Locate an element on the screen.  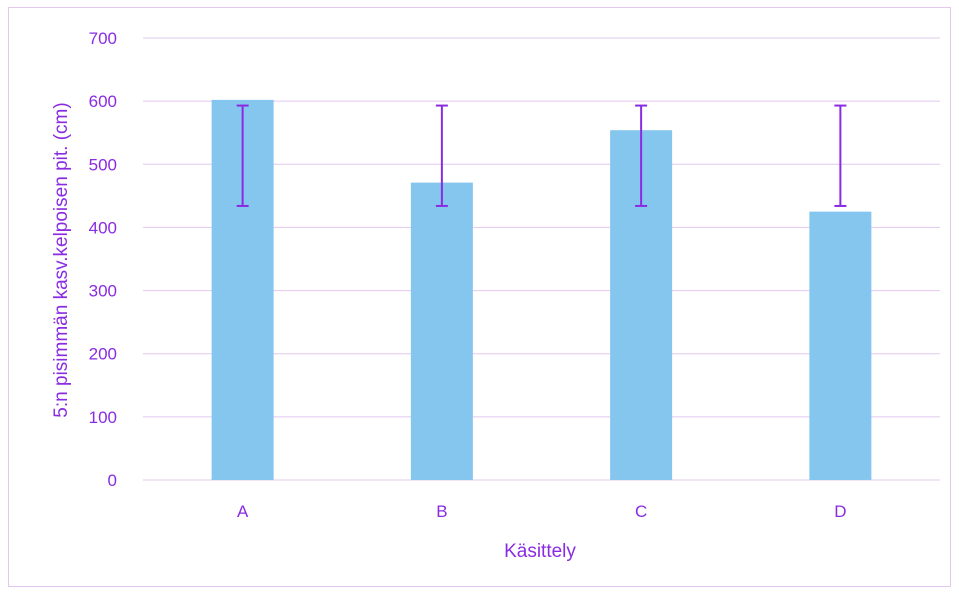
error-bar-B is located at coordinates (441, 155).